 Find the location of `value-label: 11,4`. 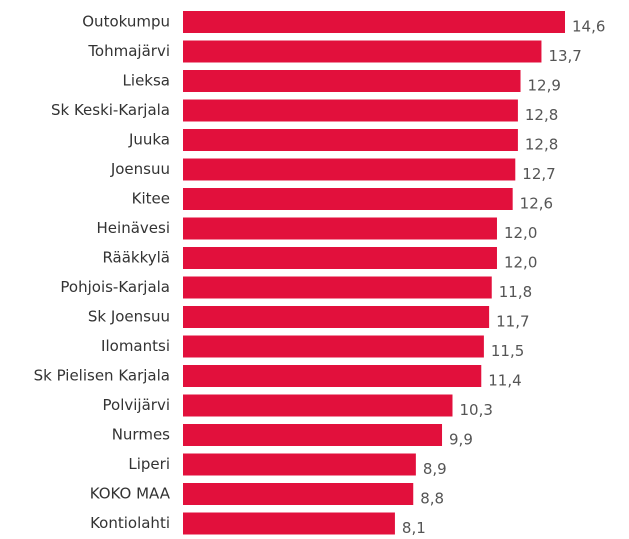

value-label: 11,4 is located at coordinates (504, 381).